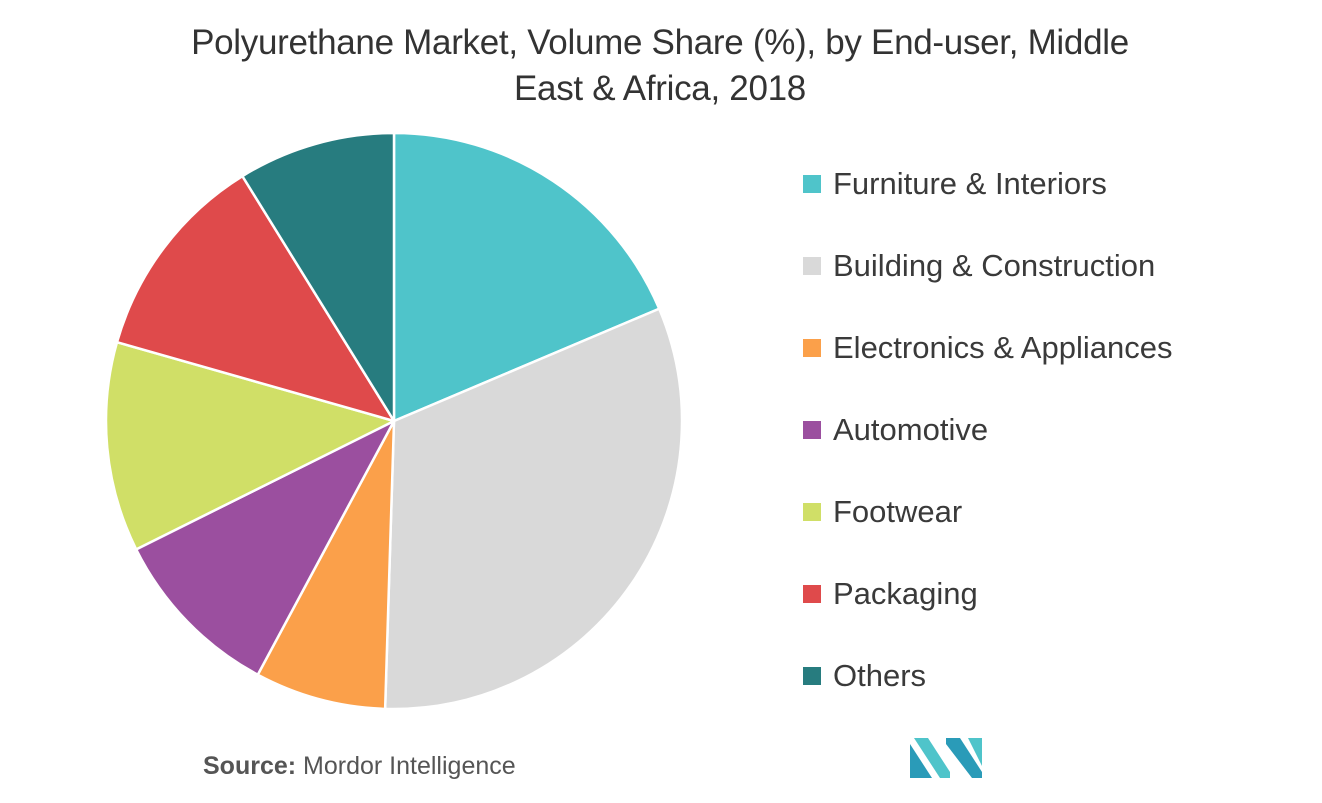 This screenshot has width=1322, height=803. I want to click on pie-slice-building-construction, so click(533, 509).